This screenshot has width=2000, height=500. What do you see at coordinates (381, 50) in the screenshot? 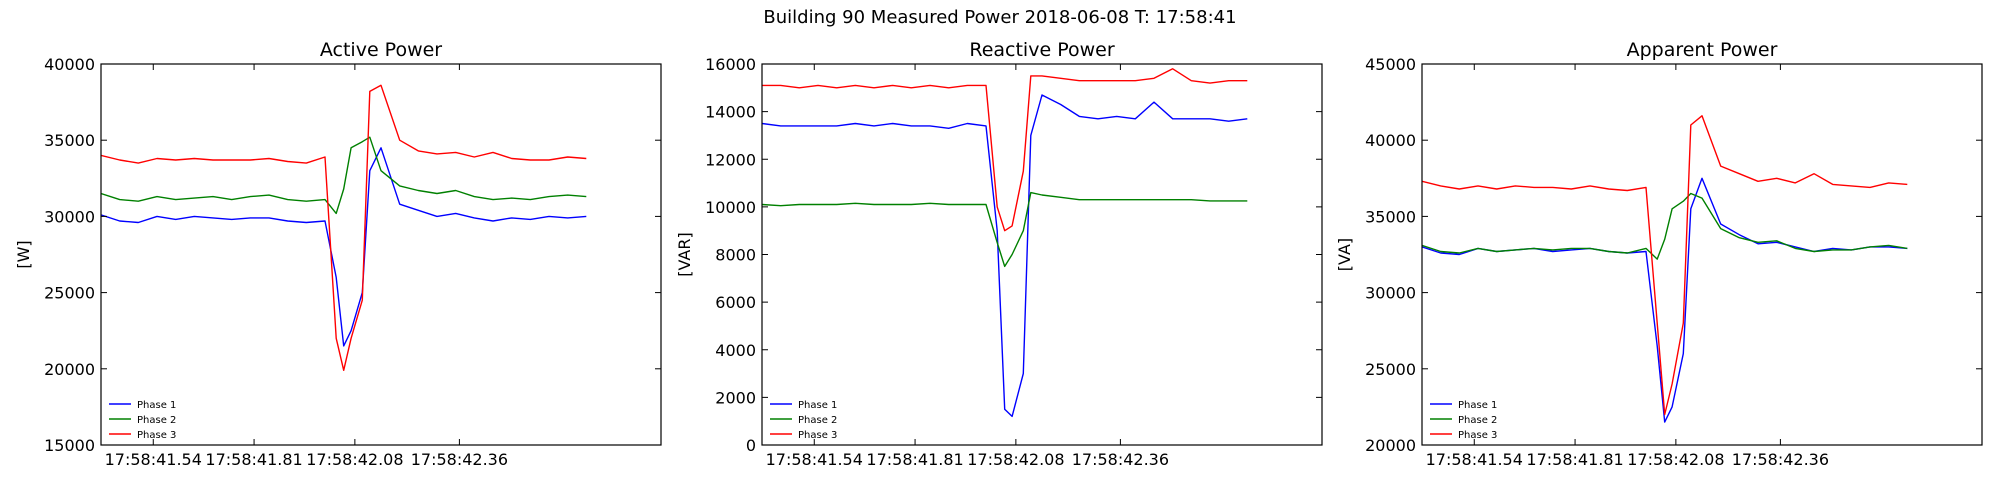
I see `chart-title: Active Power` at bounding box center [381, 50].